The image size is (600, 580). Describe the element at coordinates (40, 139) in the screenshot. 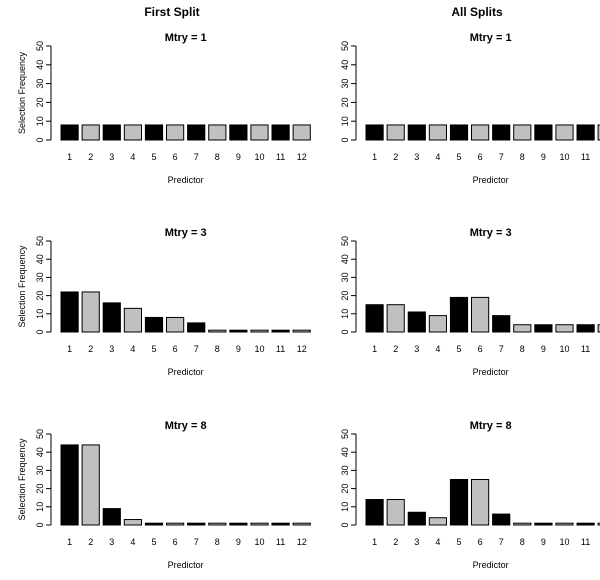

I see `panel-1-y-tick-label-0: 0` at that location.